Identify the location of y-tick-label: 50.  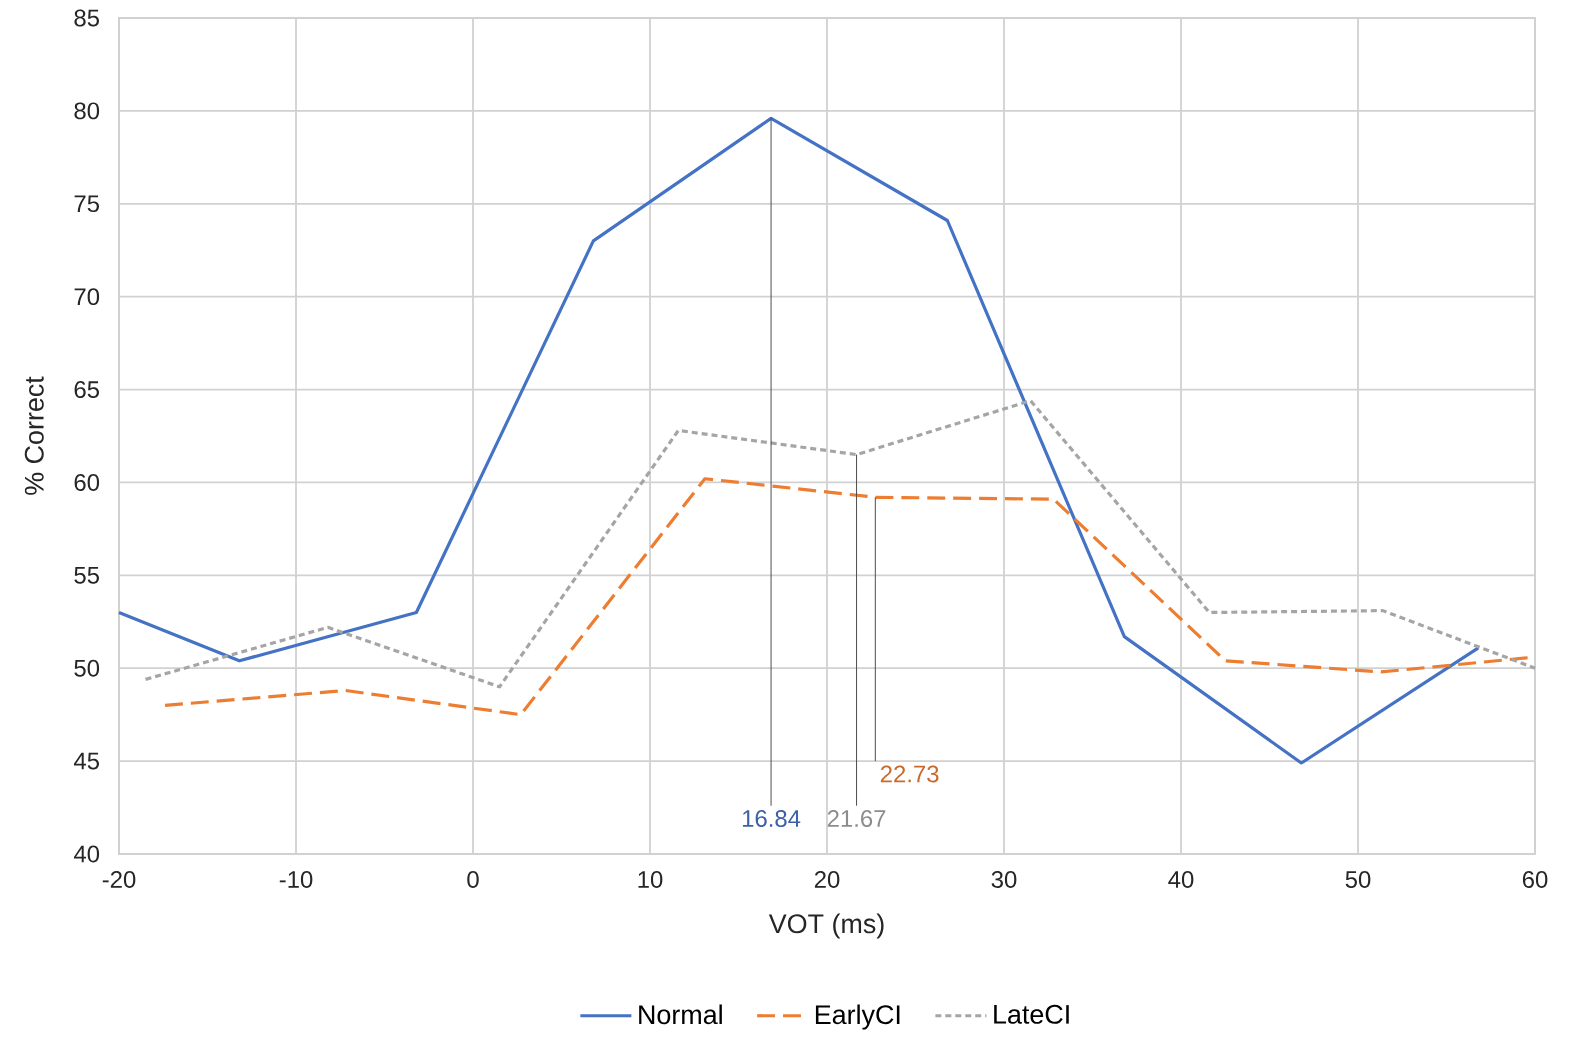
(87, 668).